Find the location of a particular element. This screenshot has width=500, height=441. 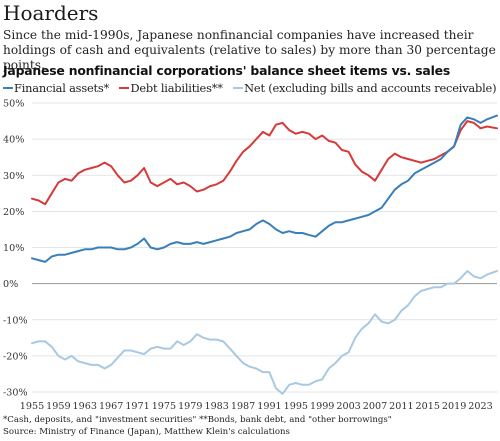

y-tick-label: -30% is located at coordinates (15, 393).